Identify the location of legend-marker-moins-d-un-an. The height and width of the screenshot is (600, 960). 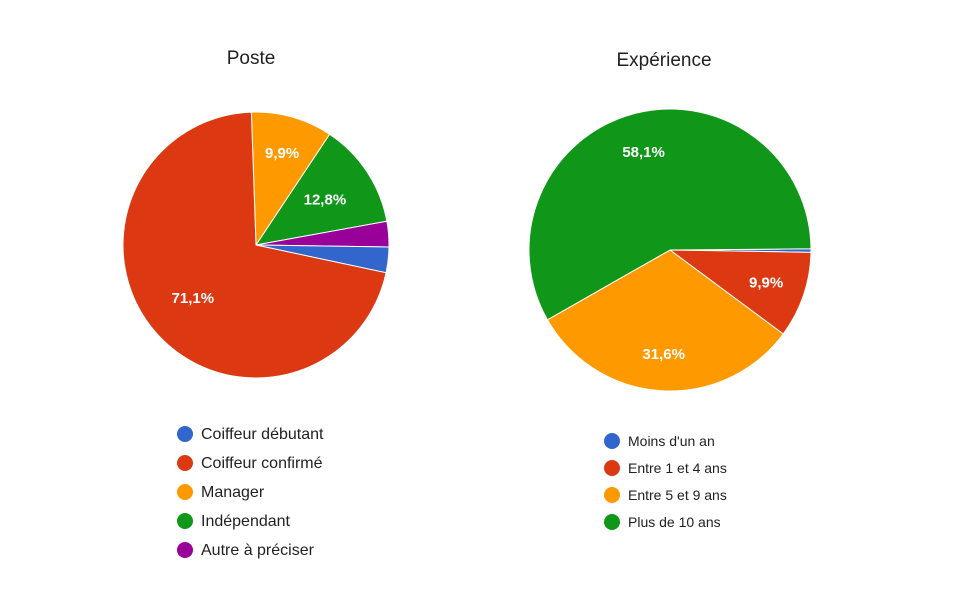
(612, 441).